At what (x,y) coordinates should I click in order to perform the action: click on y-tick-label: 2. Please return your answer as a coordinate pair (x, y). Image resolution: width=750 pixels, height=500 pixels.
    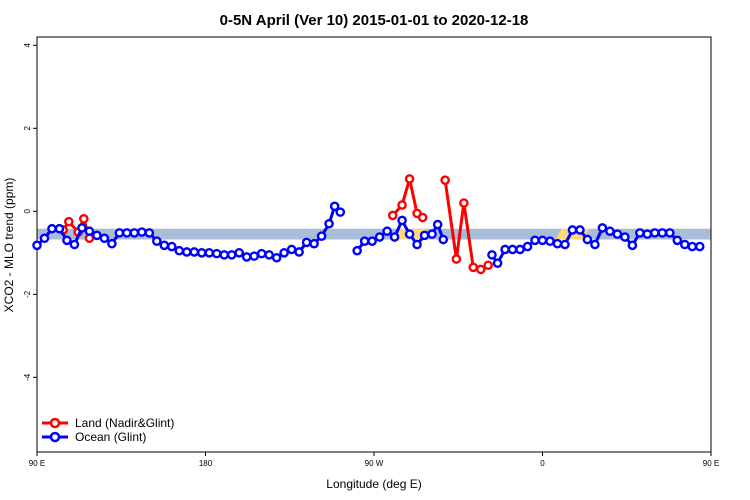
    Looking at the image, I should click on (27, 128).